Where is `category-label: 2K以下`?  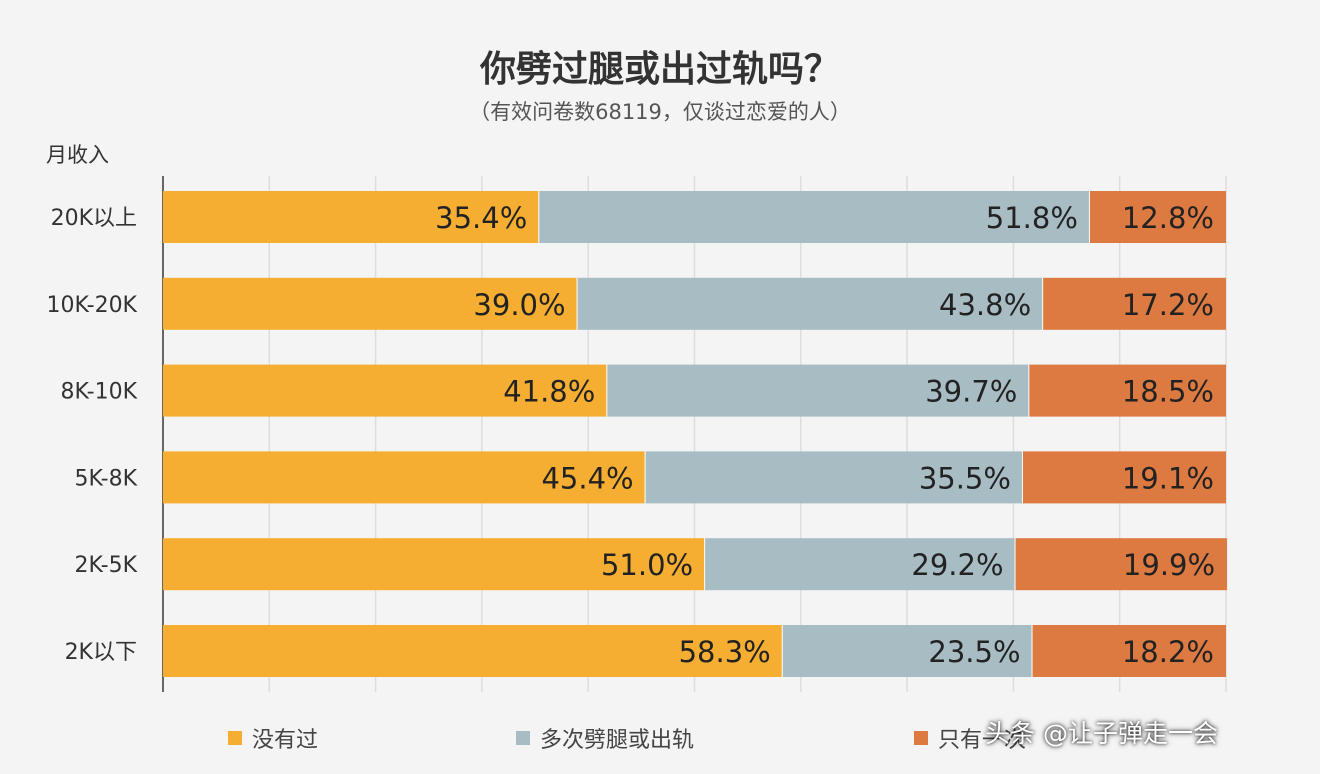
category-label: 2K以下 is located at coordinates (101, 652).